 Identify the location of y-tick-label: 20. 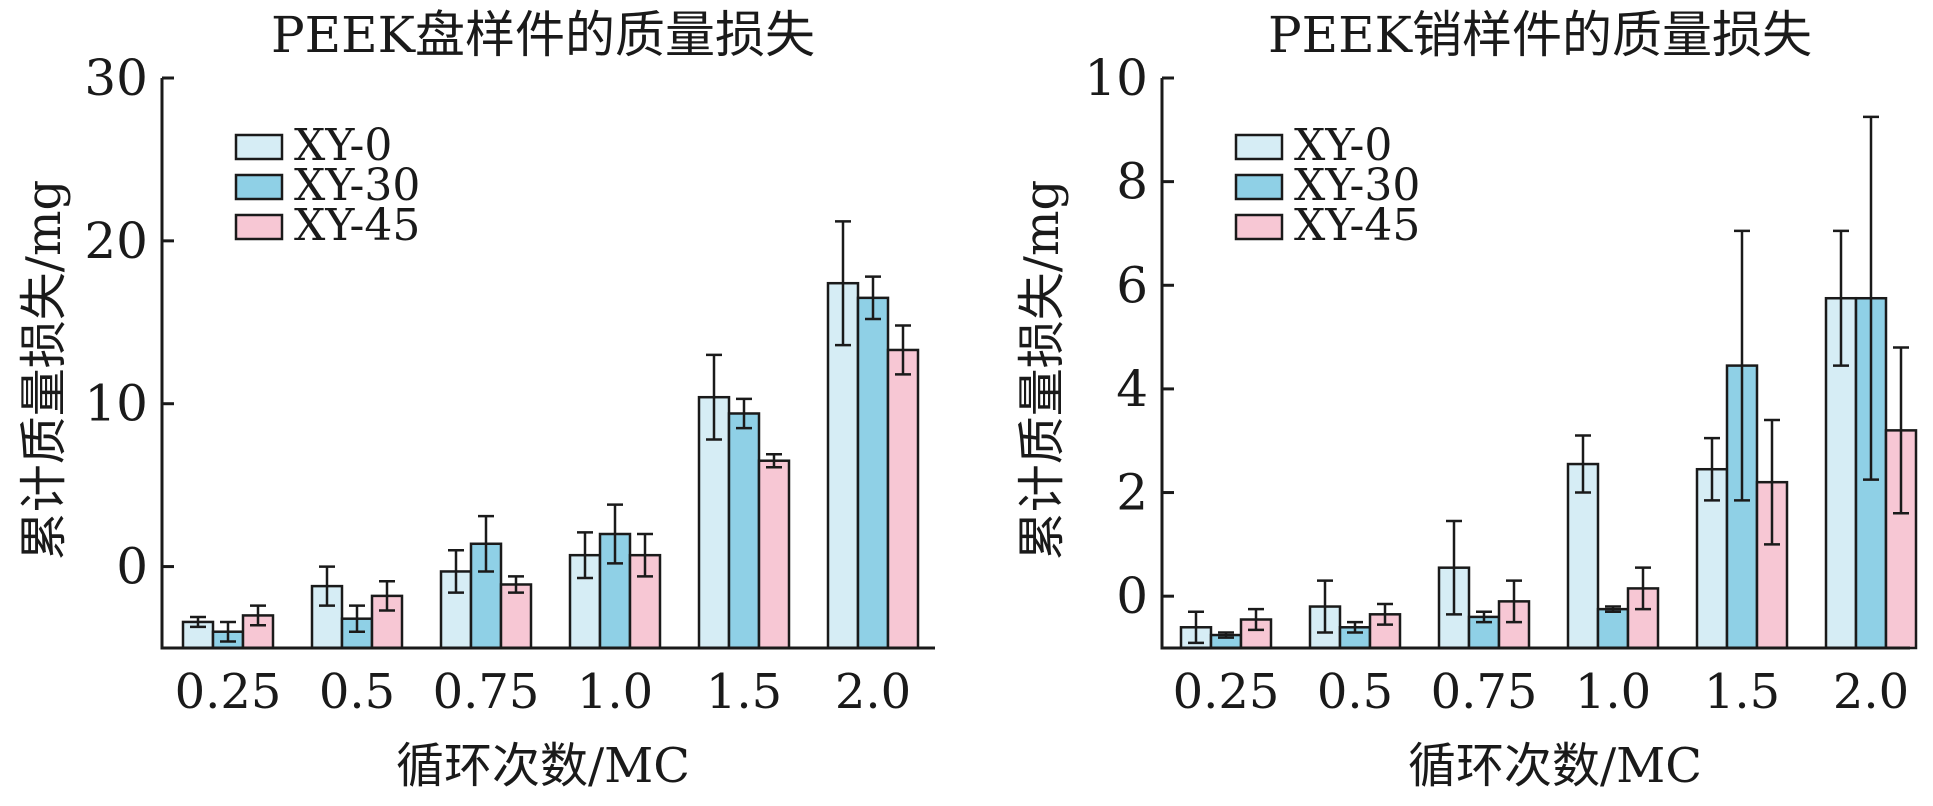
(116, 241).